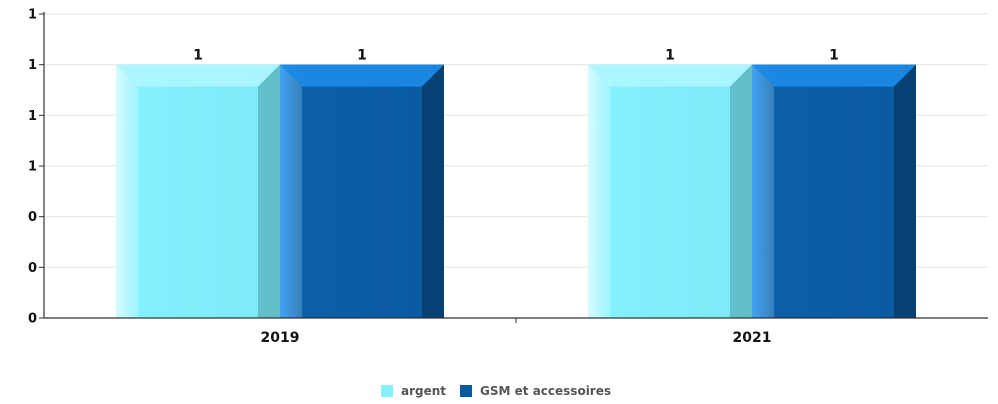  I want to click on bar-argent-2021, so click(670, 191).